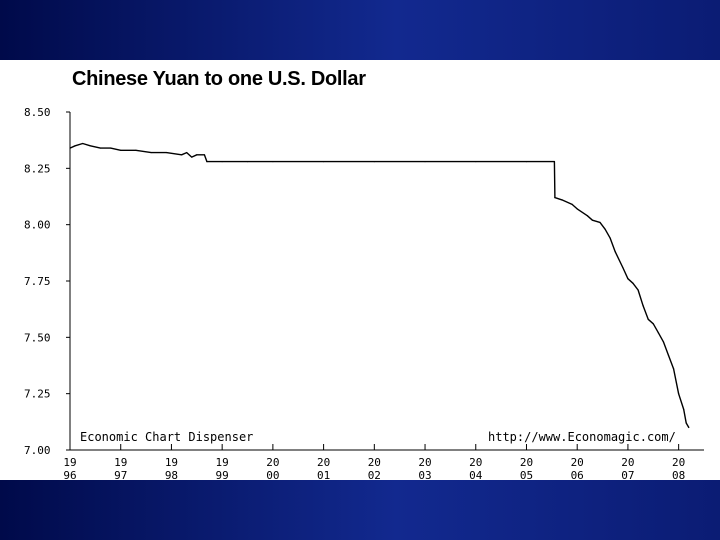 The width and height of the screenshot is (720, 540). What do you see at coordinates (272, 475) in the screenshot?
I see `x-tick-label-bottom: 00` at bounding box center [272, 475].